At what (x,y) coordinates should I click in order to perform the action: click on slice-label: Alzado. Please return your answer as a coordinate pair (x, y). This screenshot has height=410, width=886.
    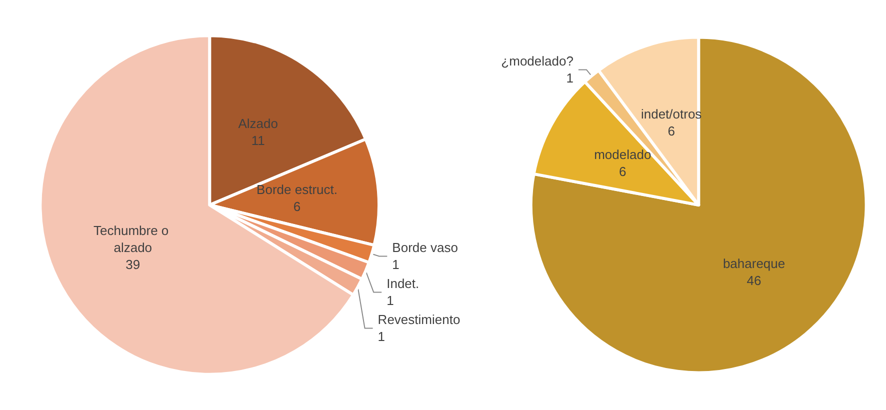
    Looking at the image, I should click on (258, 123).